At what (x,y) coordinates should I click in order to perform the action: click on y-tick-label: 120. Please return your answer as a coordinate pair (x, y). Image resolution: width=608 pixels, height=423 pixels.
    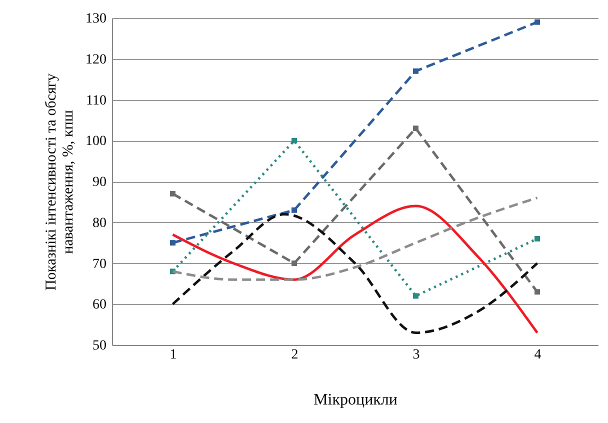
    Looking at the image, I should click on (96, 60).